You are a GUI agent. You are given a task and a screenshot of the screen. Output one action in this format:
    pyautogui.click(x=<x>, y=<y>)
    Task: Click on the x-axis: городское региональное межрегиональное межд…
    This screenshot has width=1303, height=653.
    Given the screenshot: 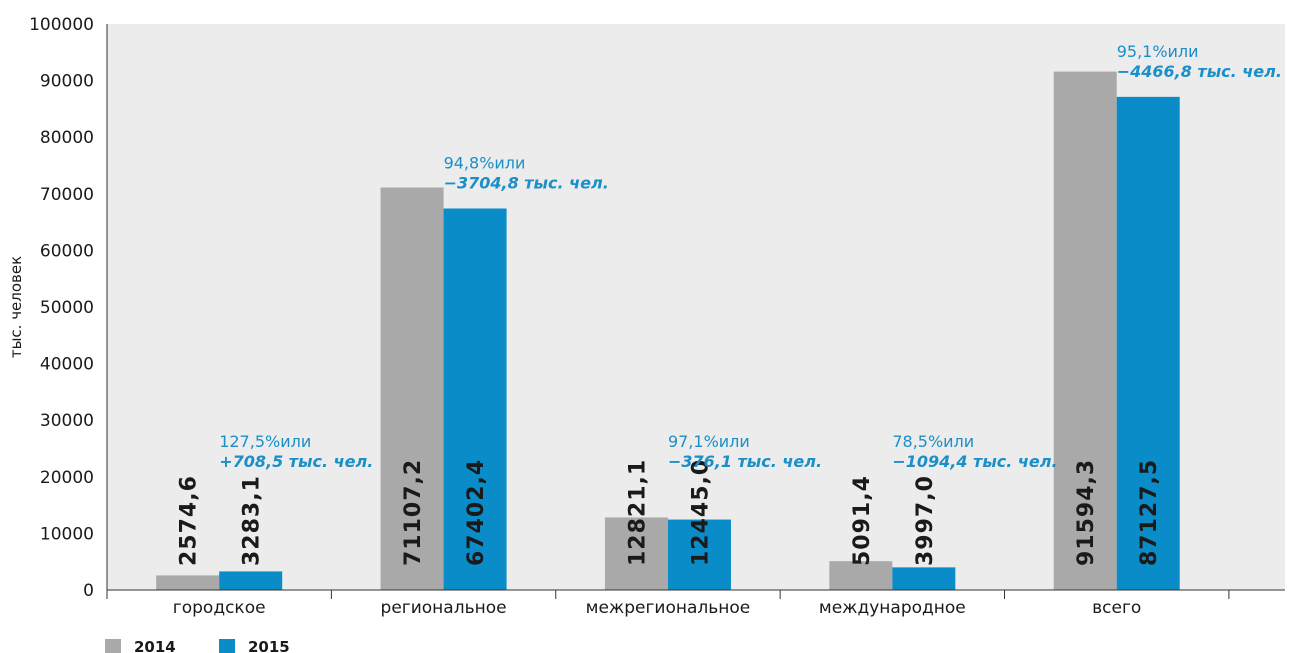 What is the action you would take?
    pyautogui.click(x=695, y=603)
    